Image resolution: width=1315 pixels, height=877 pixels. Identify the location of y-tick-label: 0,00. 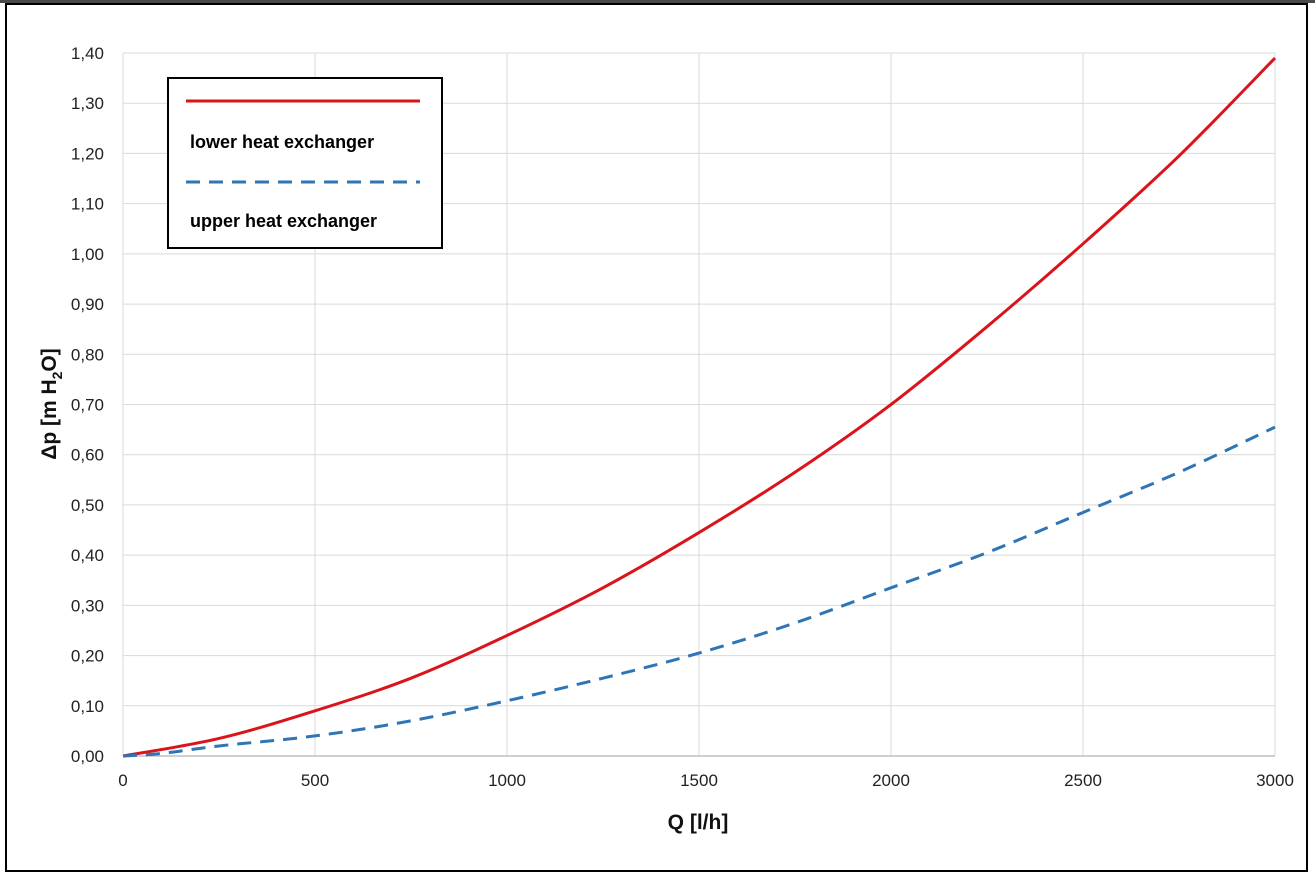
(87, 756).